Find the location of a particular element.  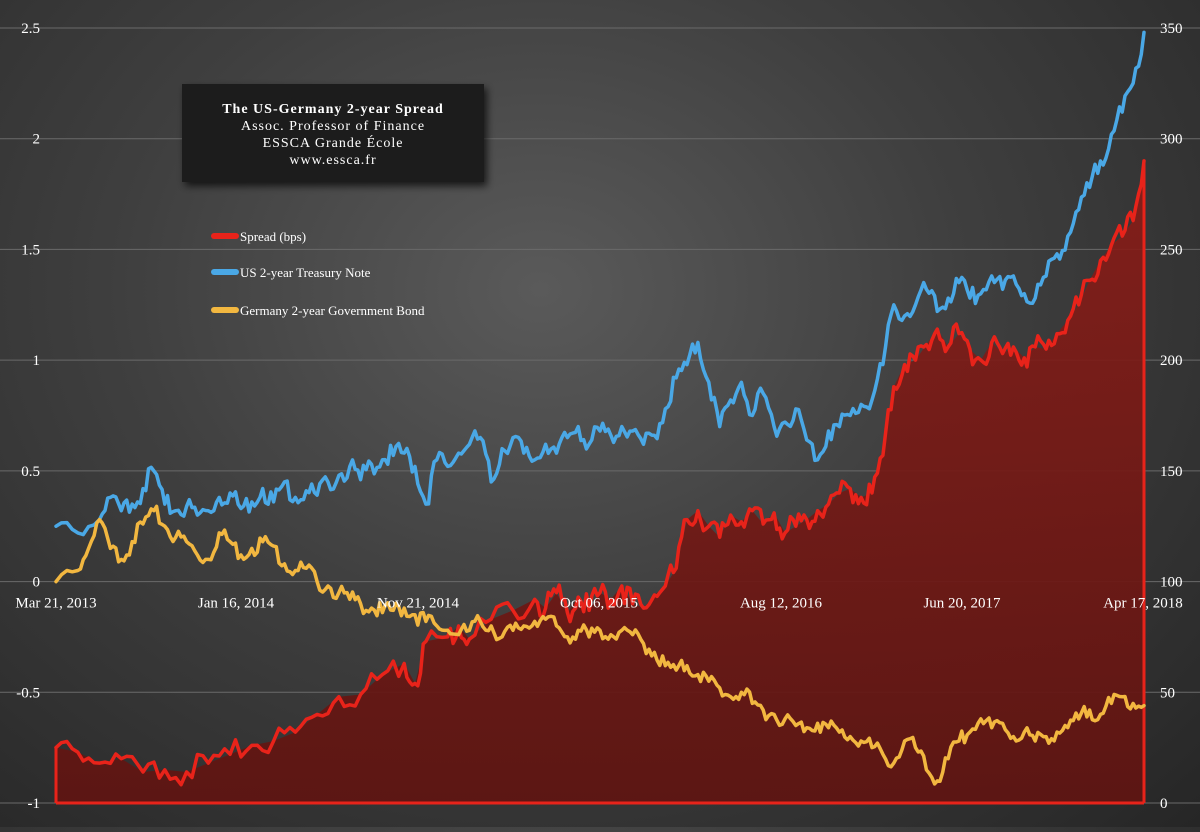

right-tick-label: 250 is located at coordinates (1171, 250).